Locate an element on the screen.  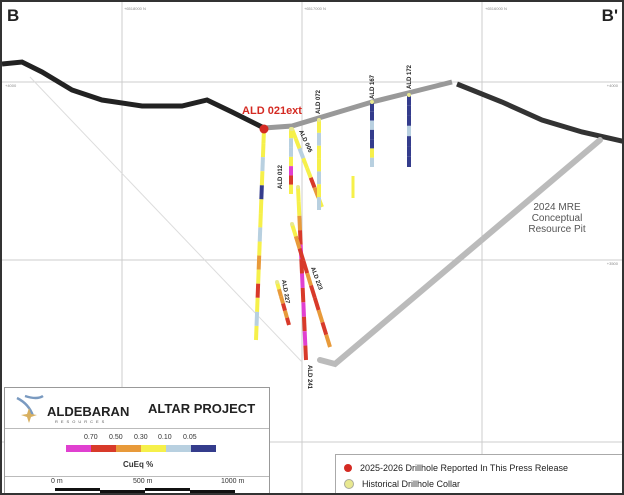
northing-label: +6516000 N is located at coordinates (496, 8).